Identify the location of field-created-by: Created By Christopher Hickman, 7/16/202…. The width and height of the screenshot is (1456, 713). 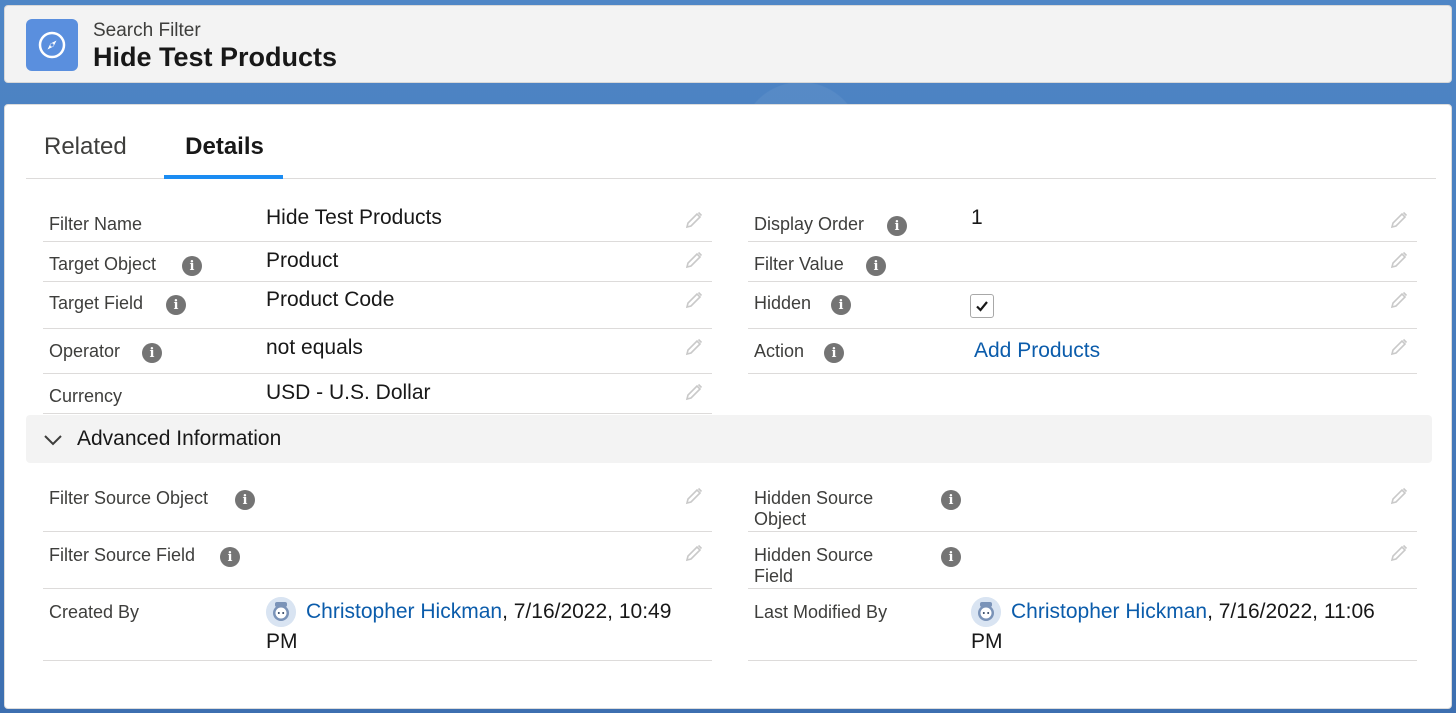
(377, 625).